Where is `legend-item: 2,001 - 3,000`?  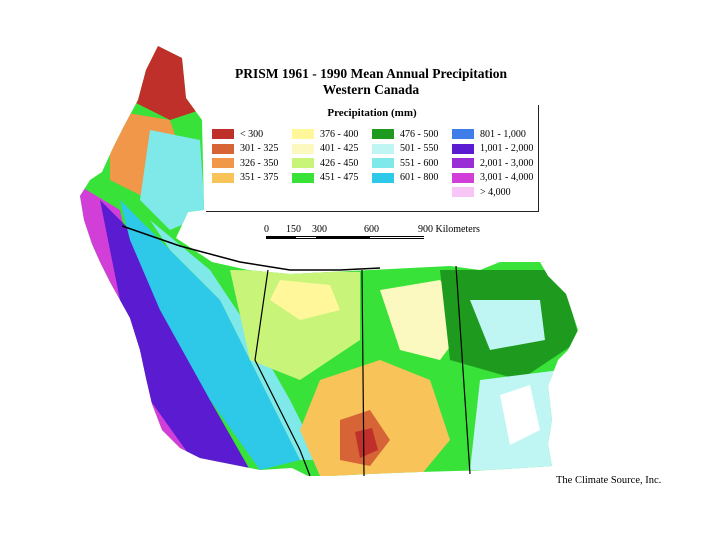
legend-item: 2,001 - 3,000 is located at coordinates (497, 163).